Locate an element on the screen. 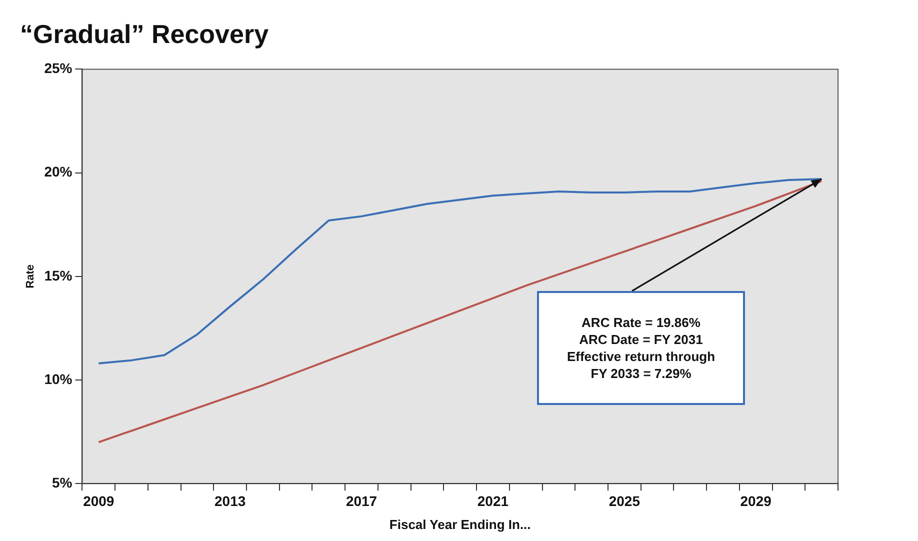 The height and width of the screenshot is (541, 918). x-tick-label: 2017 is located at coordinates (362, 500).